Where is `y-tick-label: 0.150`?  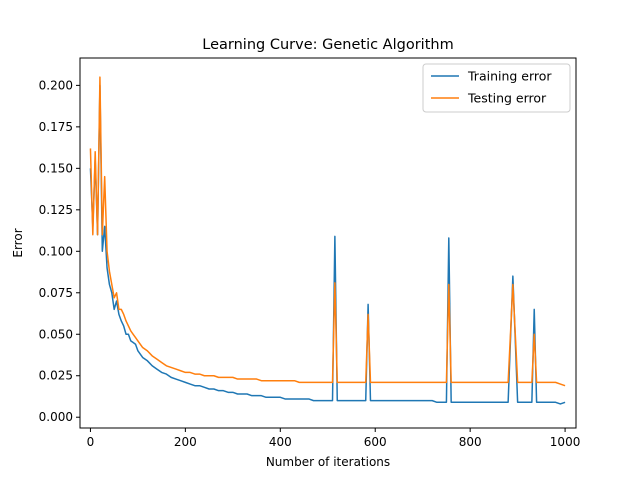 y-tick-label: 0.150 is located at coordinates (56, 168).